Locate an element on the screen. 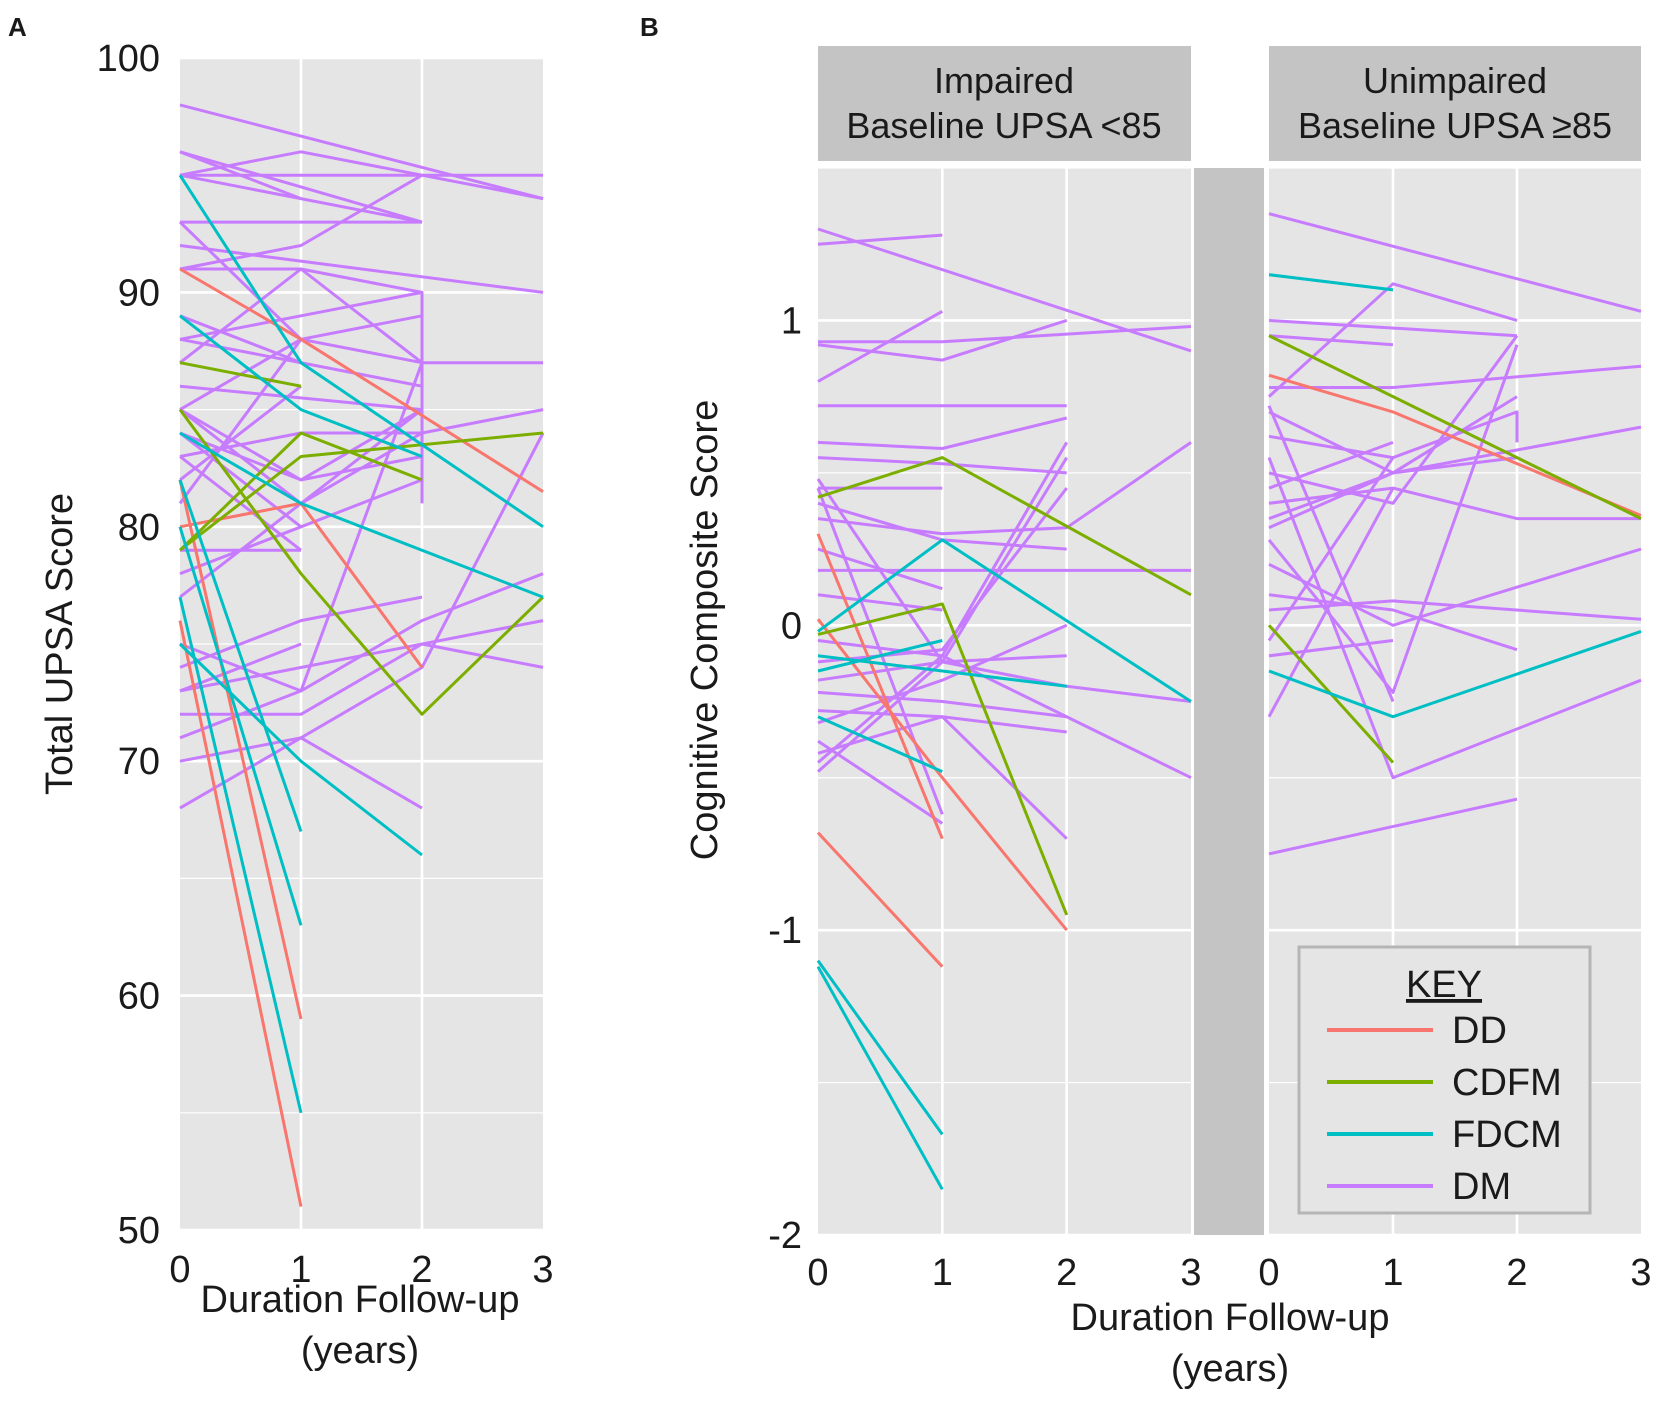  panel-a-y-tick-label: 50 is located at coordinates (139, 1231).